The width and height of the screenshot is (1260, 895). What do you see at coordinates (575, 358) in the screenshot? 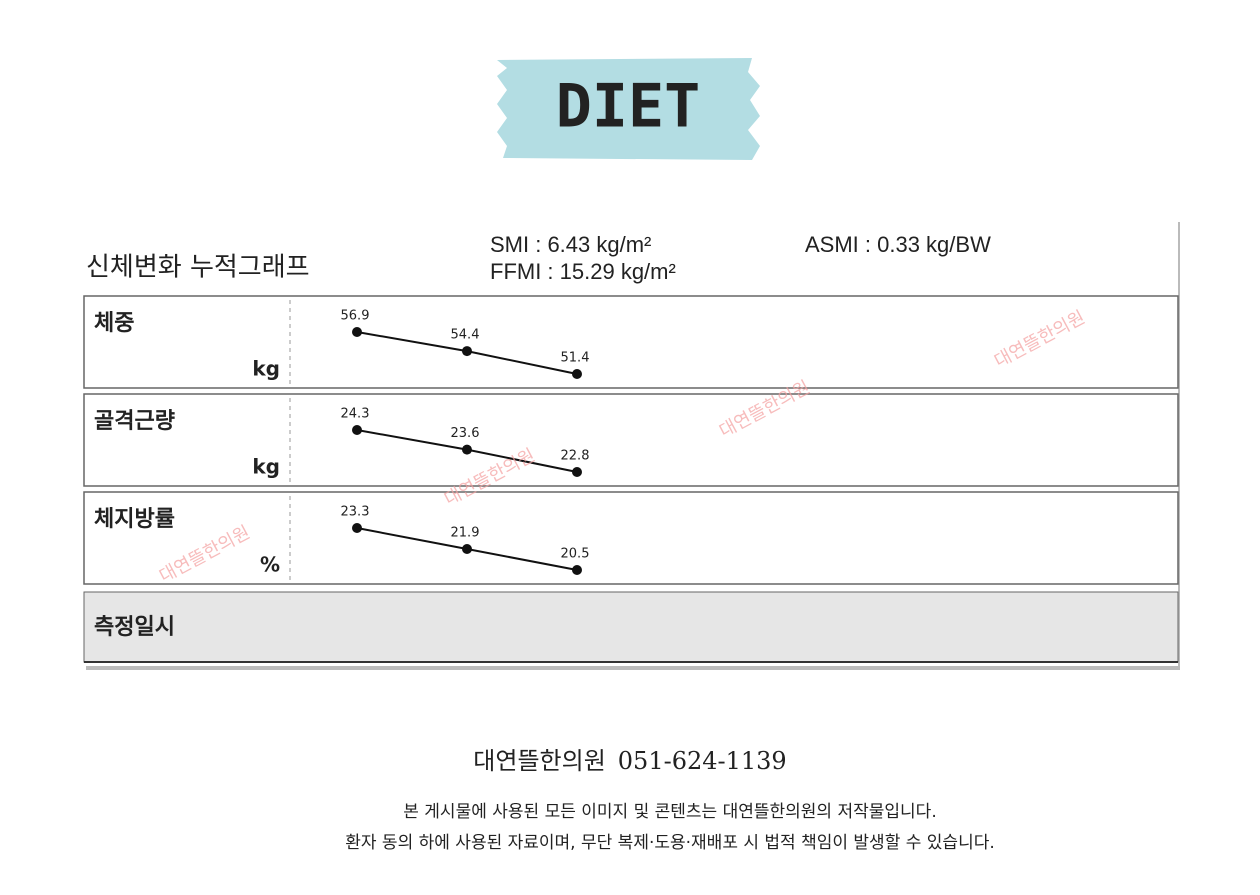
I see `value-label: 51.4` at bounding box center [575, 358].